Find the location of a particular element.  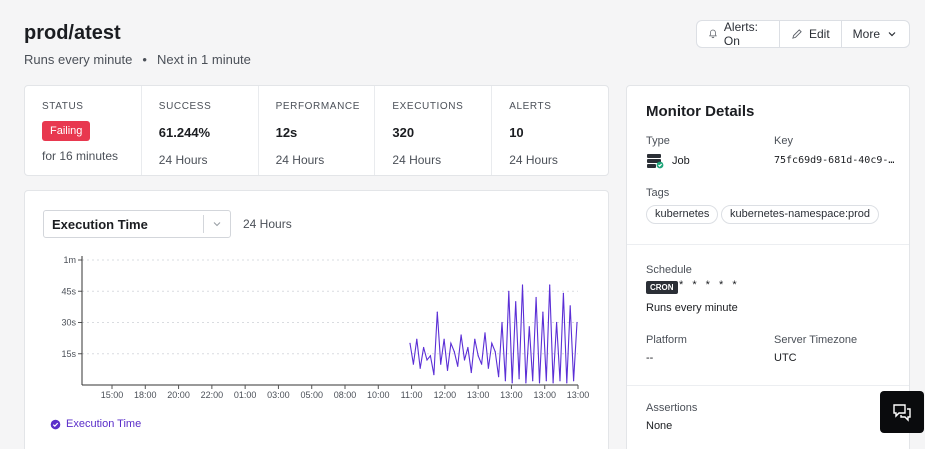

more-menu-button: More is located at coordinates (875, 34).